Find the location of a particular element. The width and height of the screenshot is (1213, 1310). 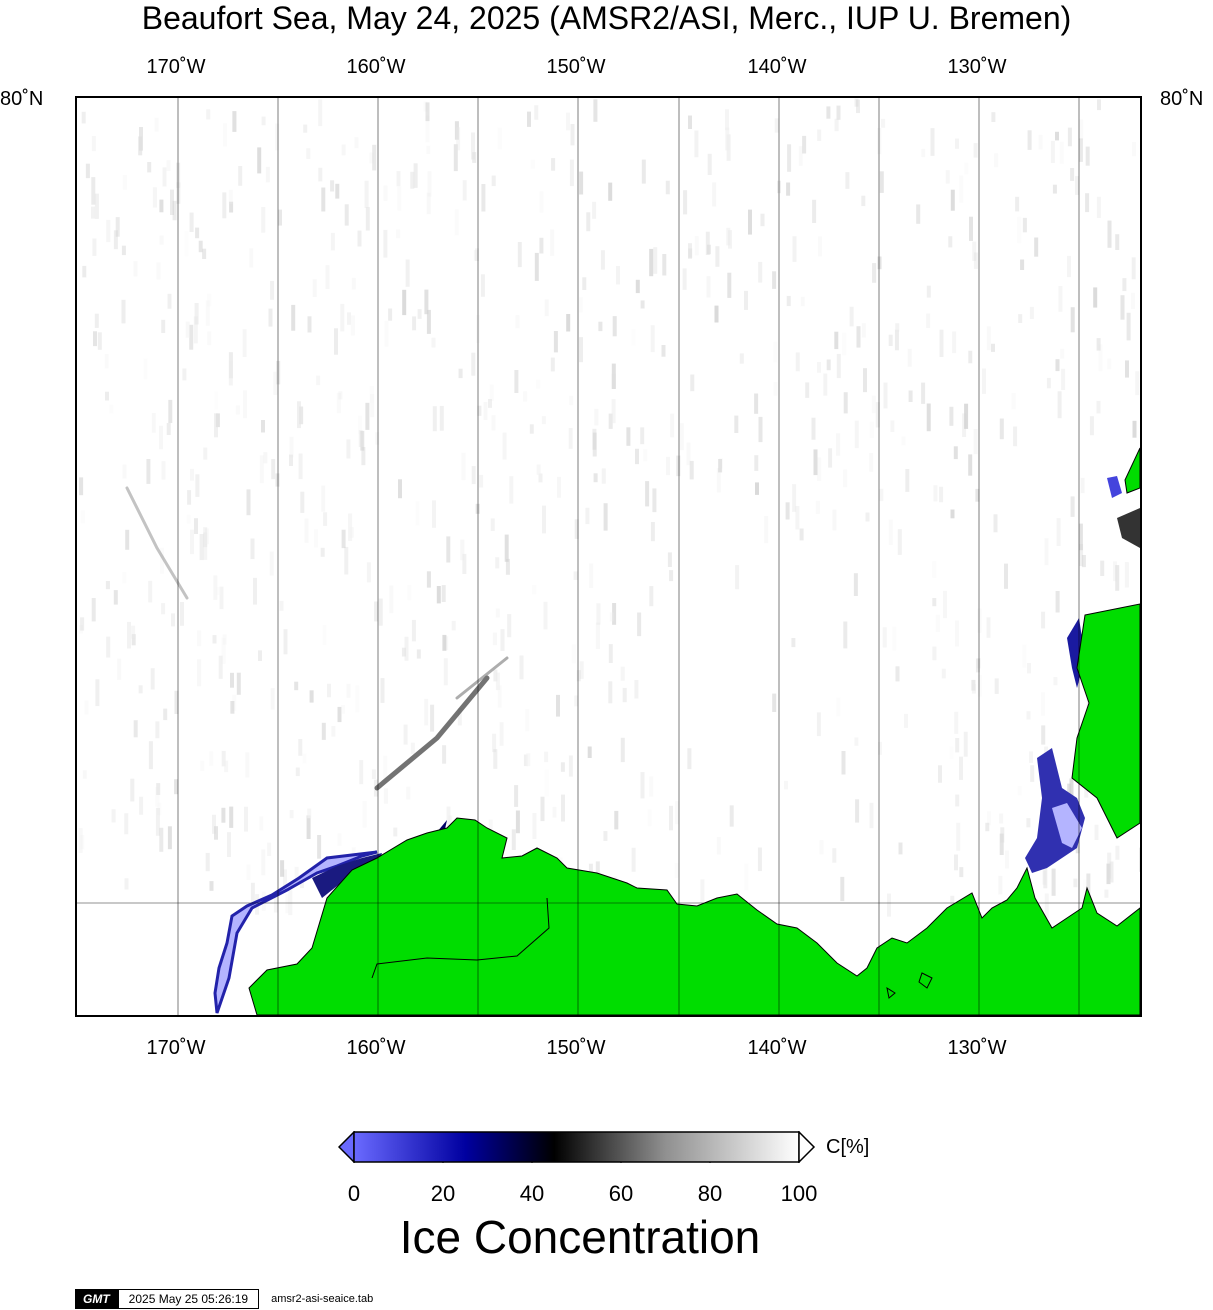

colorbar-tick-100: 100 is located at coordinates (799, 1193).